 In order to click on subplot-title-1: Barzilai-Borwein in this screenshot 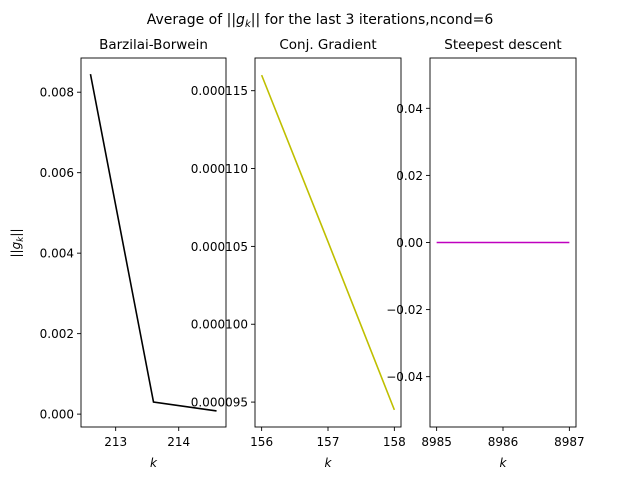, I will do `click(153, 45)`.